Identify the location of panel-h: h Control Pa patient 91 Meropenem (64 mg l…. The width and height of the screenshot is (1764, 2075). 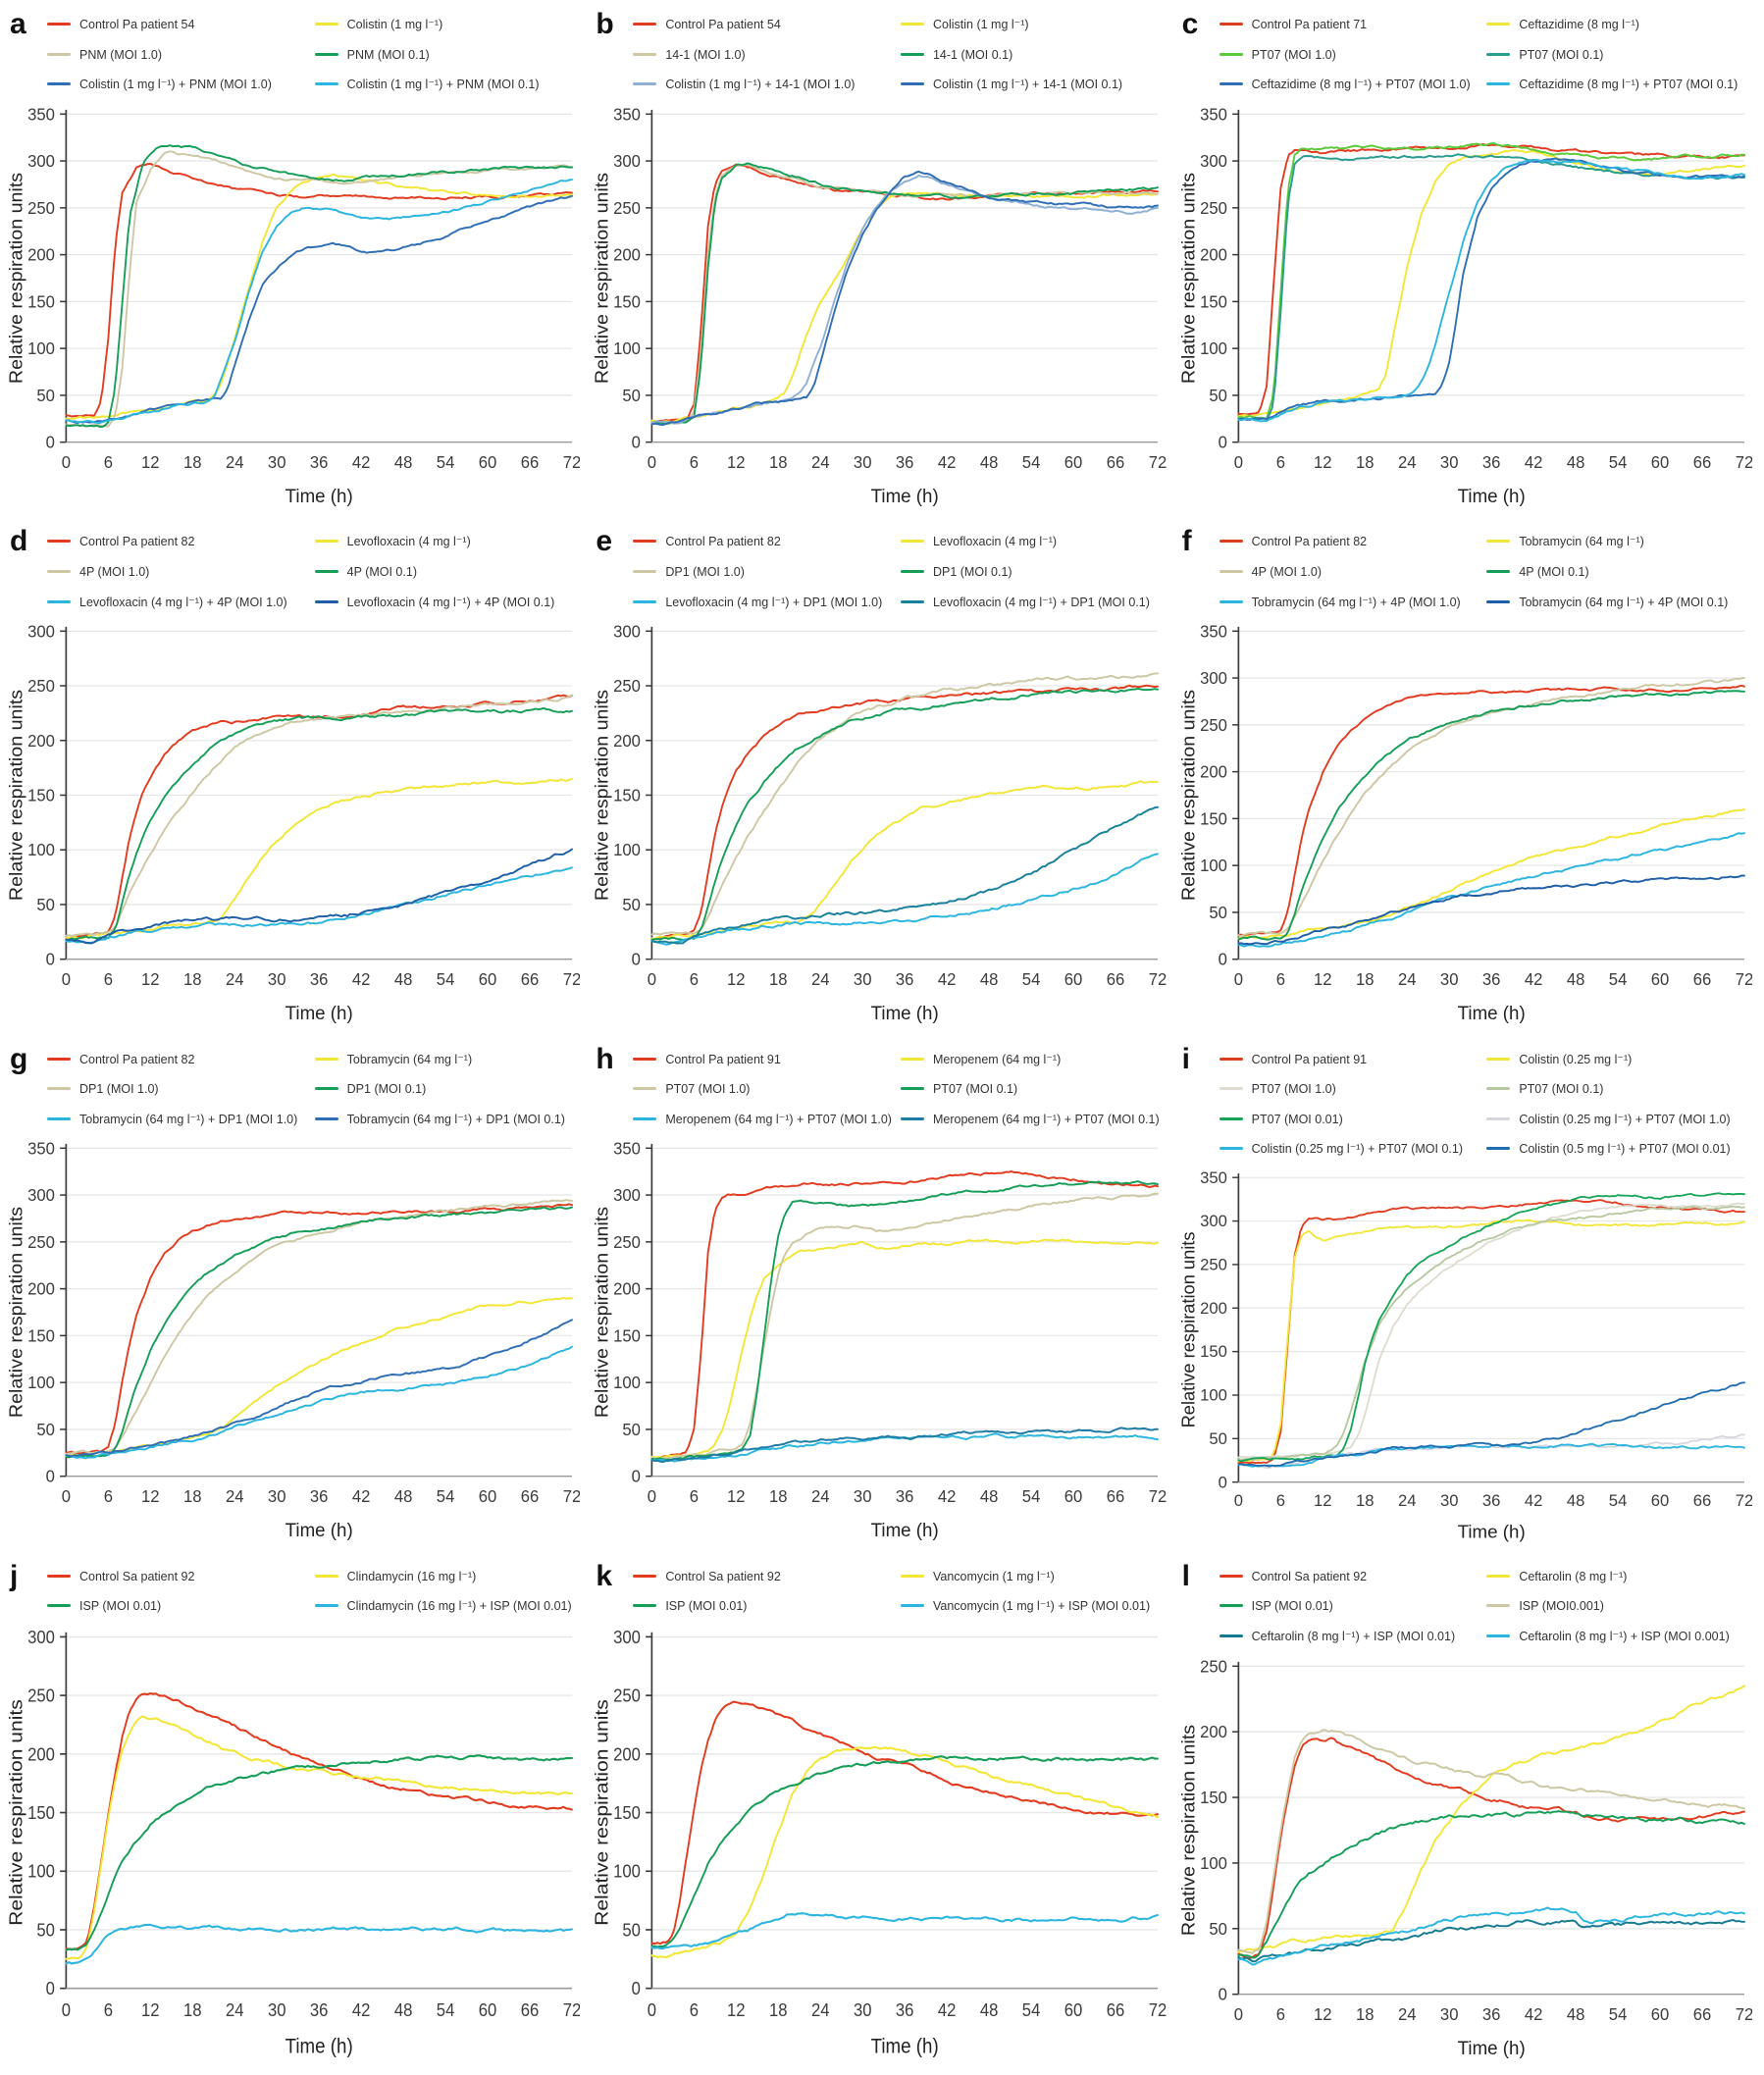
(880, 1298).